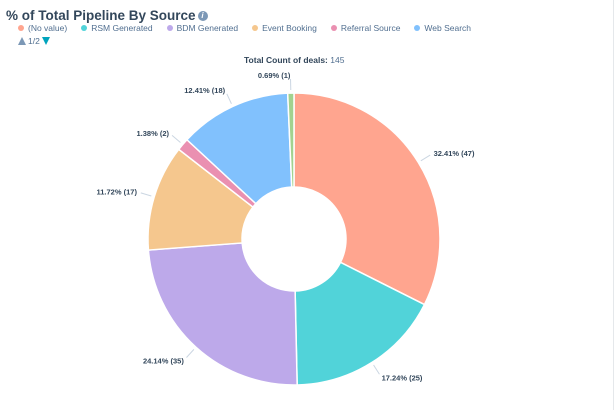 The width and height of the screenshot is (616, 410). What do you see at coordinates (48, 28) in the screenshot?
I see `legend-label: (No value)` at bounding box center [48, 28].